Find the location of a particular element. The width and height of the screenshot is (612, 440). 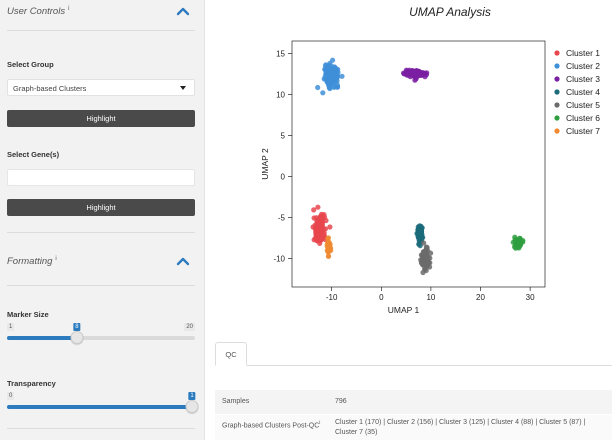

highlight-genes-button: Highlight is located at coordinates (101, 207).